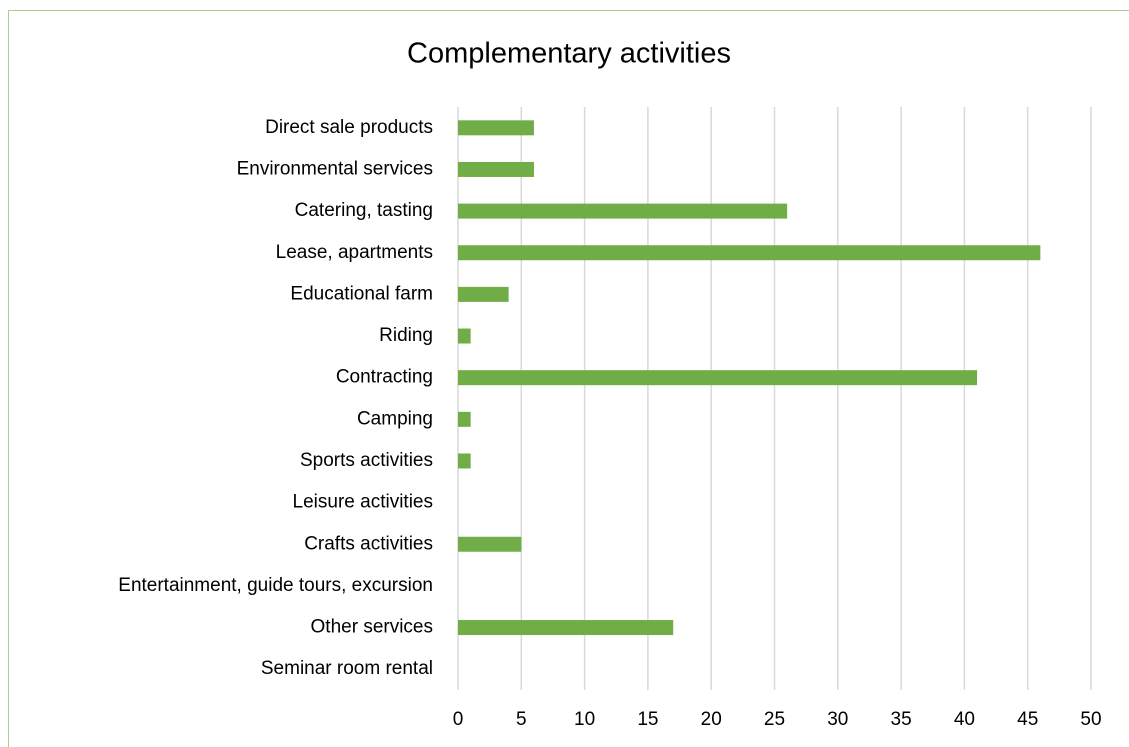  I want to click on x-tick-label: 15, so click(647, 719).